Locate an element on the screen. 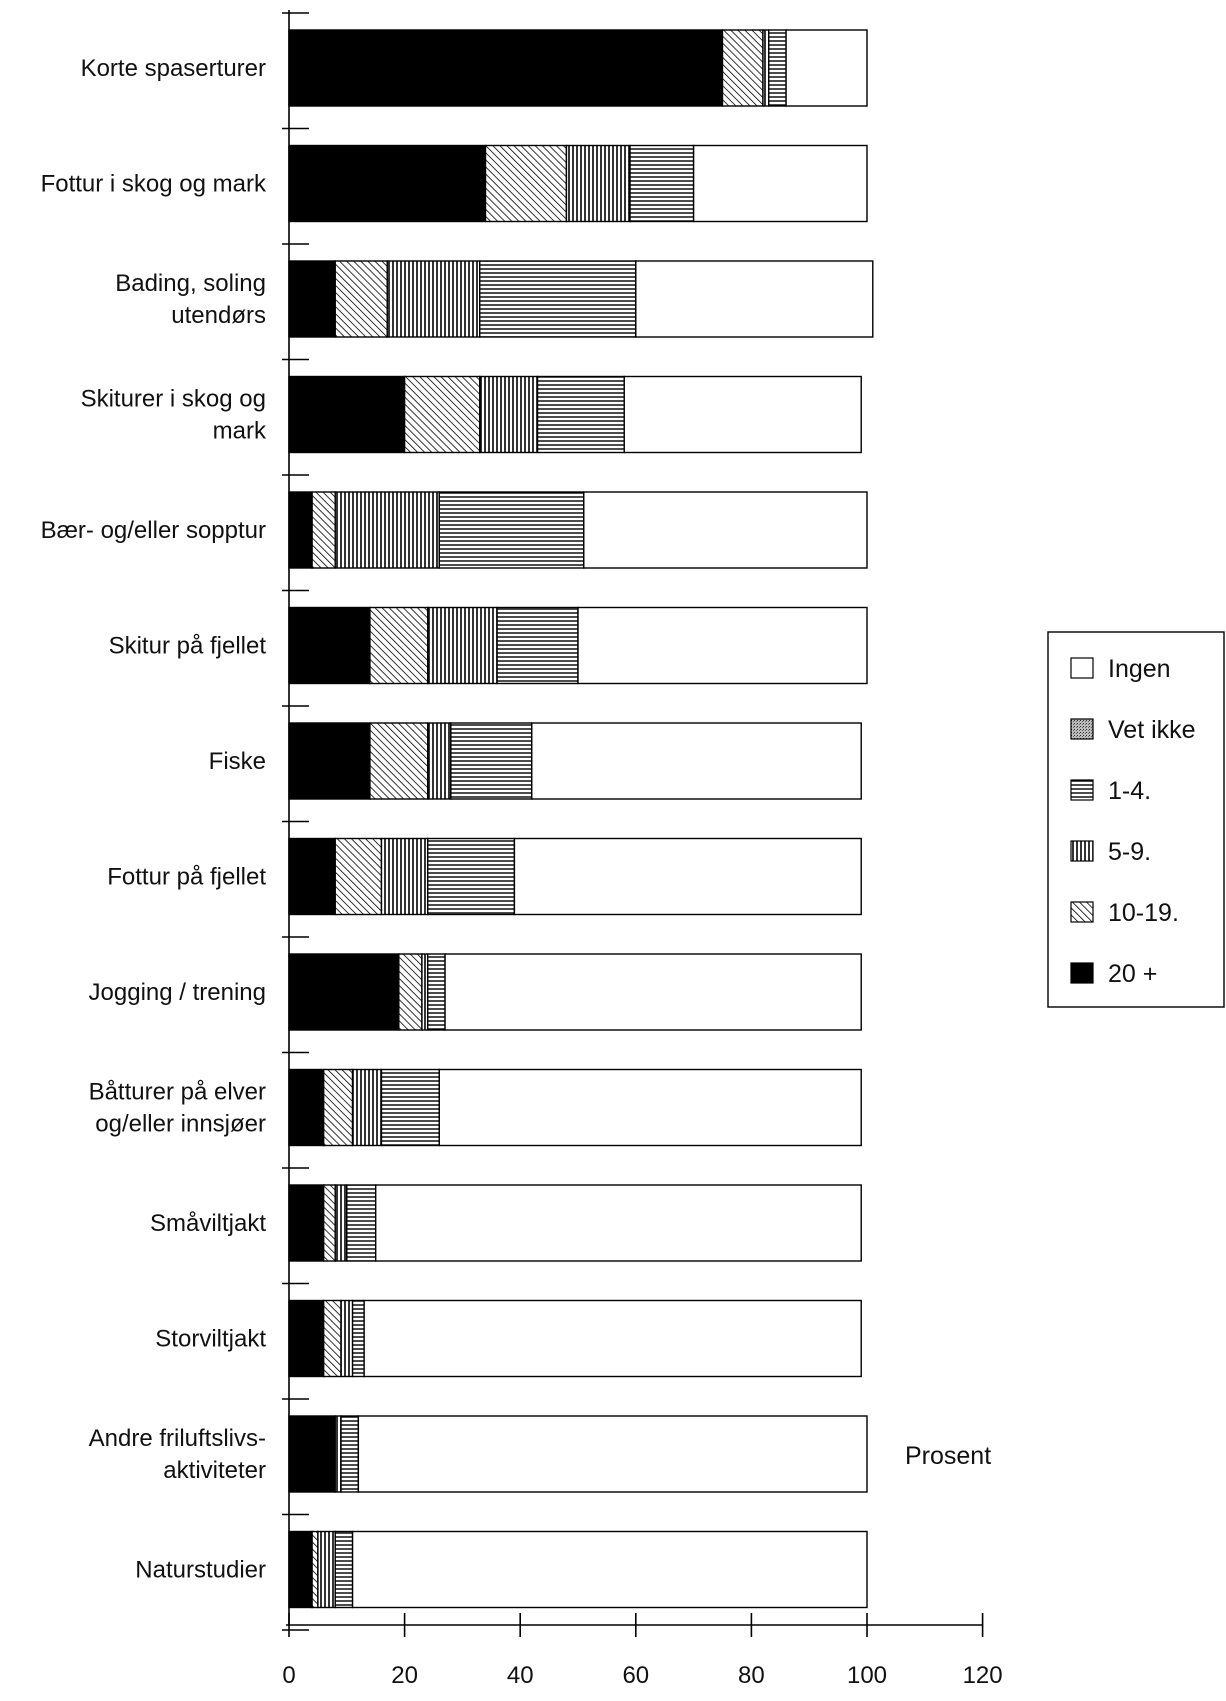 The image size is (1226, 1701). bar-bading-soling-utendørs-5-9 is located at coordinates (433, 299).